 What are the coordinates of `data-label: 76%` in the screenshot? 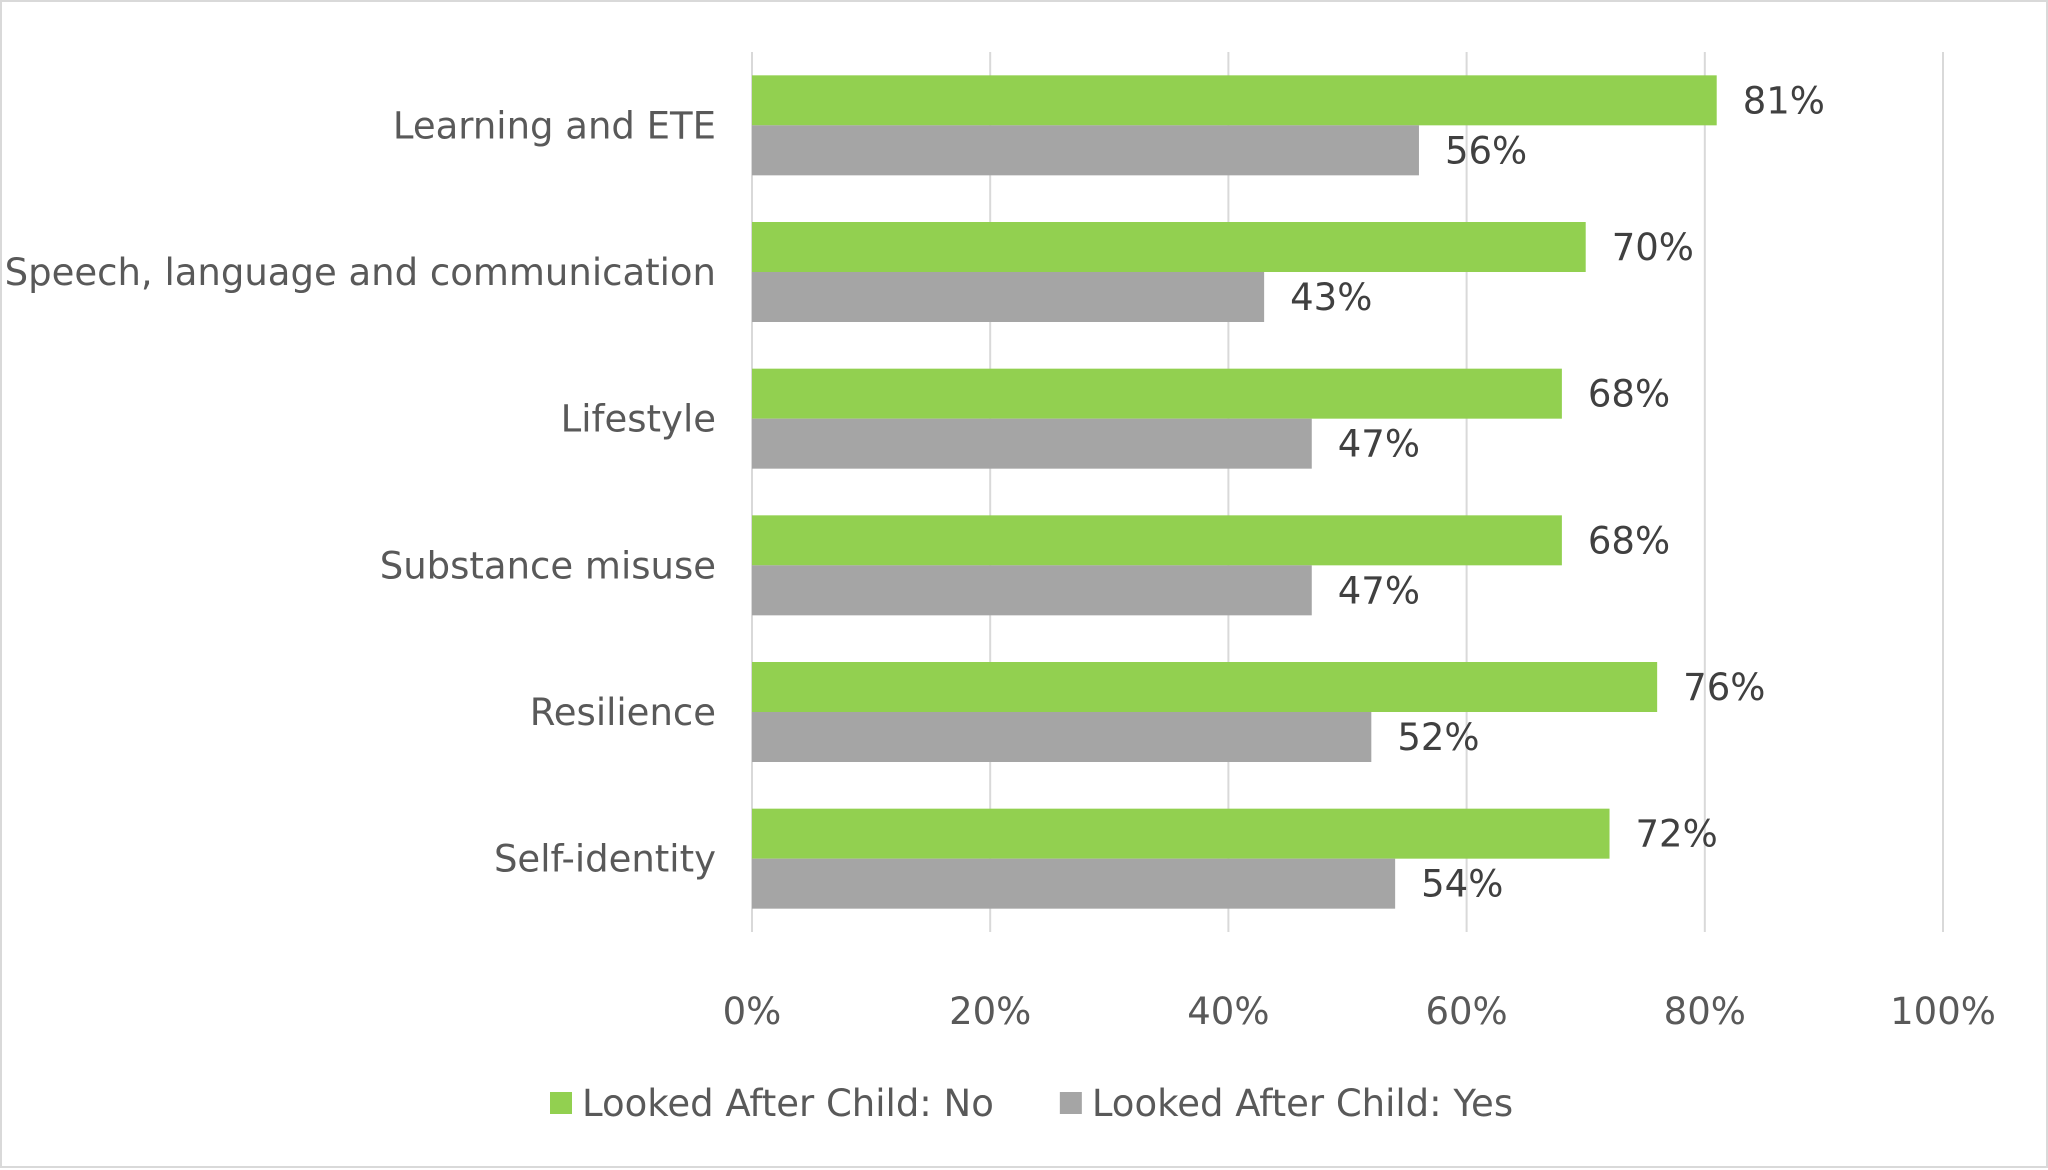 It's located at (1724, 687).